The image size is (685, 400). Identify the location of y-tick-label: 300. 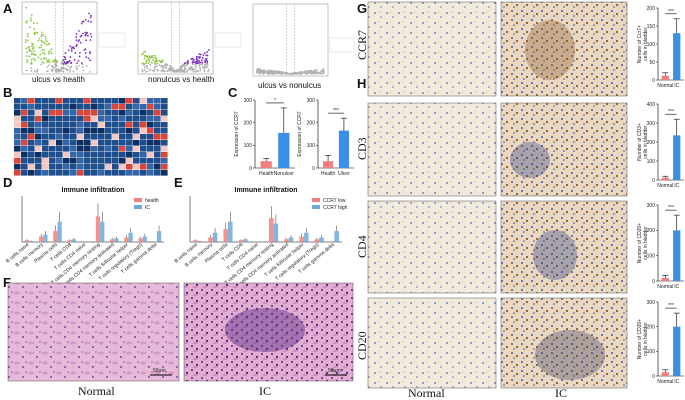
(651, 303).